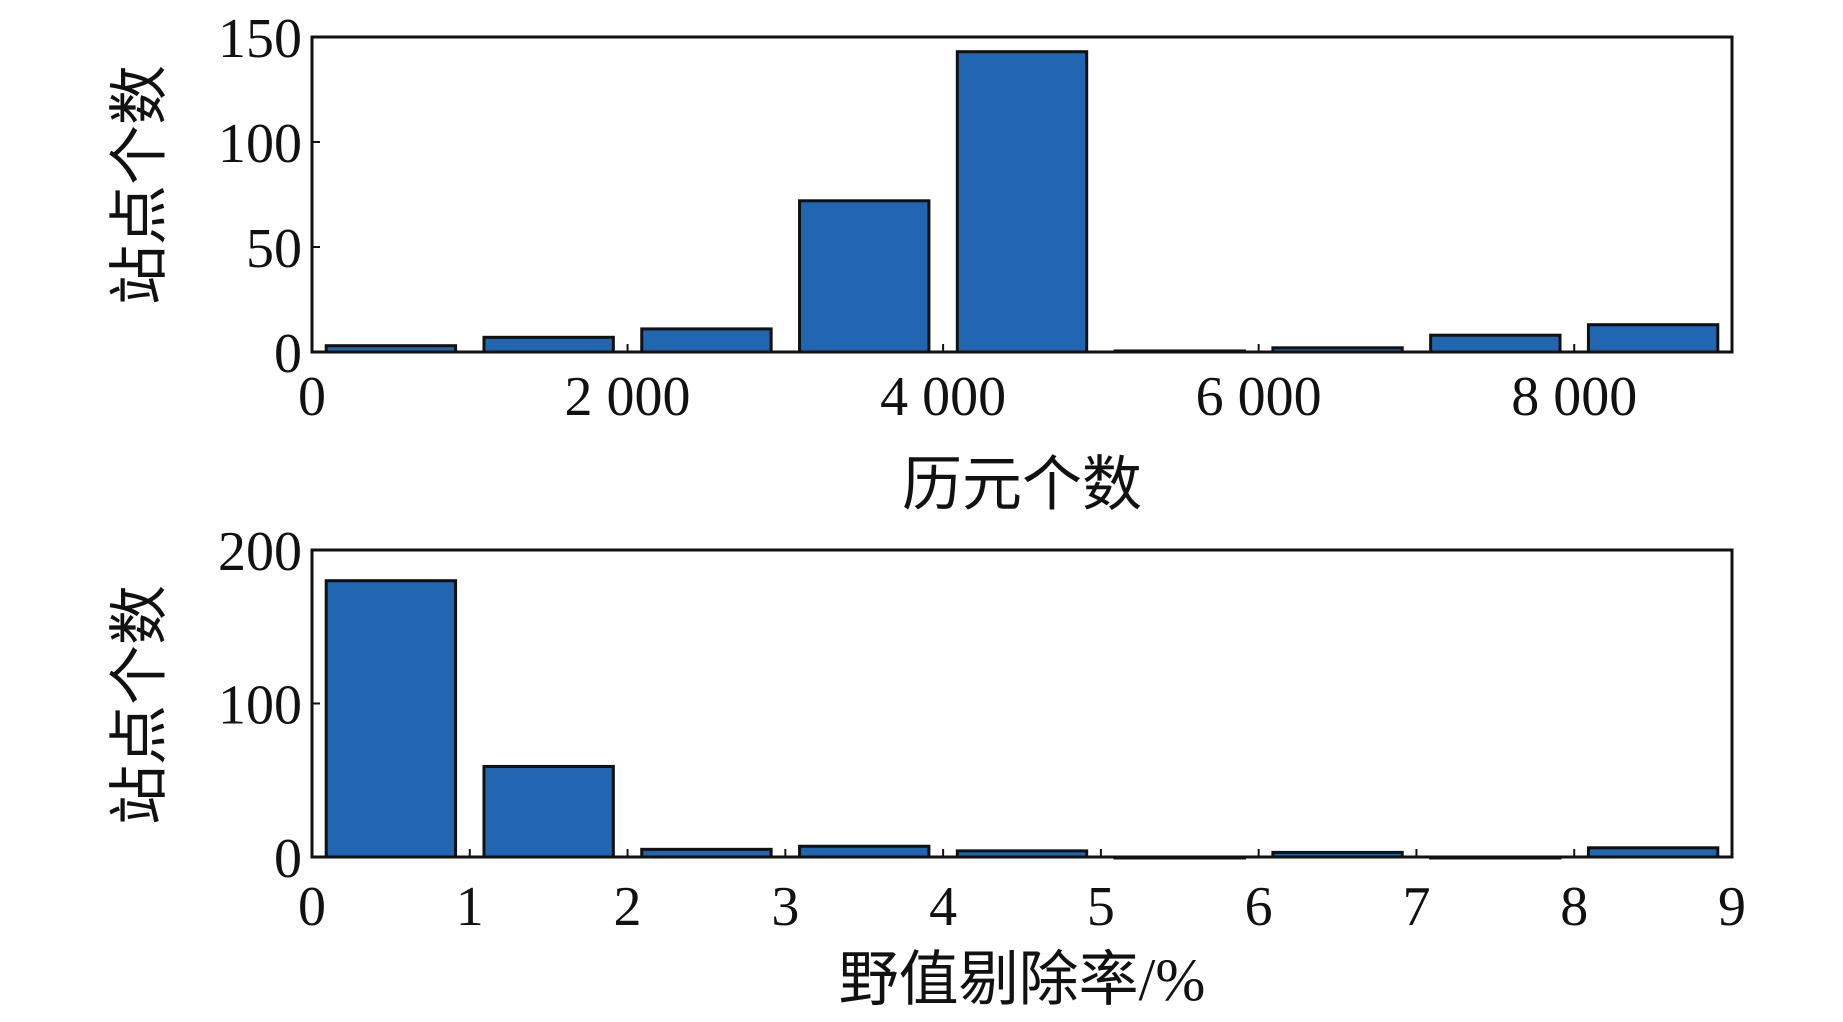  What do you see at coordinates (470, 907) in the screenshot?
I see `x-tick-label: 1` at bounding box center [470, 907].